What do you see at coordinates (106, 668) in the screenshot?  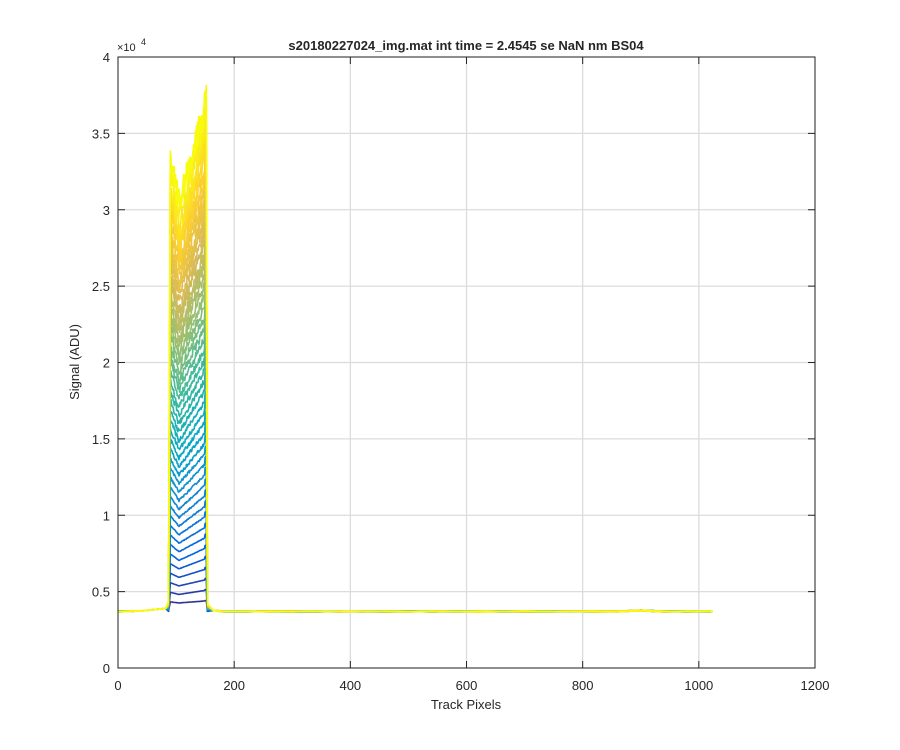 I see `y-tick-label: 0` at bounding box center [106, 668].